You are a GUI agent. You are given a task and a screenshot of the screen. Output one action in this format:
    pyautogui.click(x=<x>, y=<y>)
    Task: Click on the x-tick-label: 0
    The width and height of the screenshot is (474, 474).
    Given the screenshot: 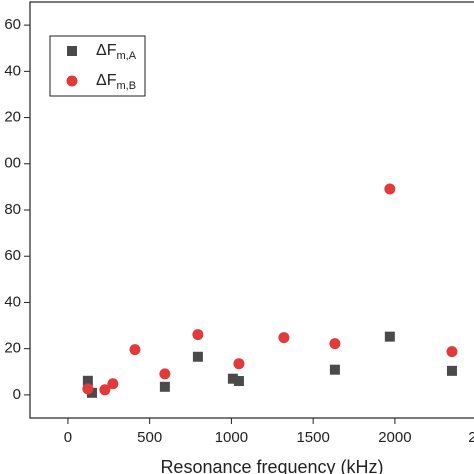 What is the action you would take?
    pyautogui.click(x=68, y=437)
    